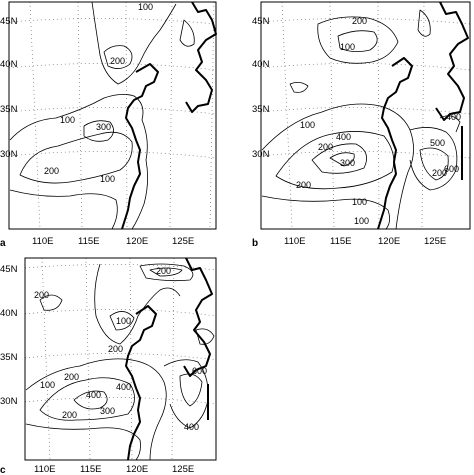  Describe the element at coordinates (255, 243) in the screenshot. I see `panel-letter: b` at that location.